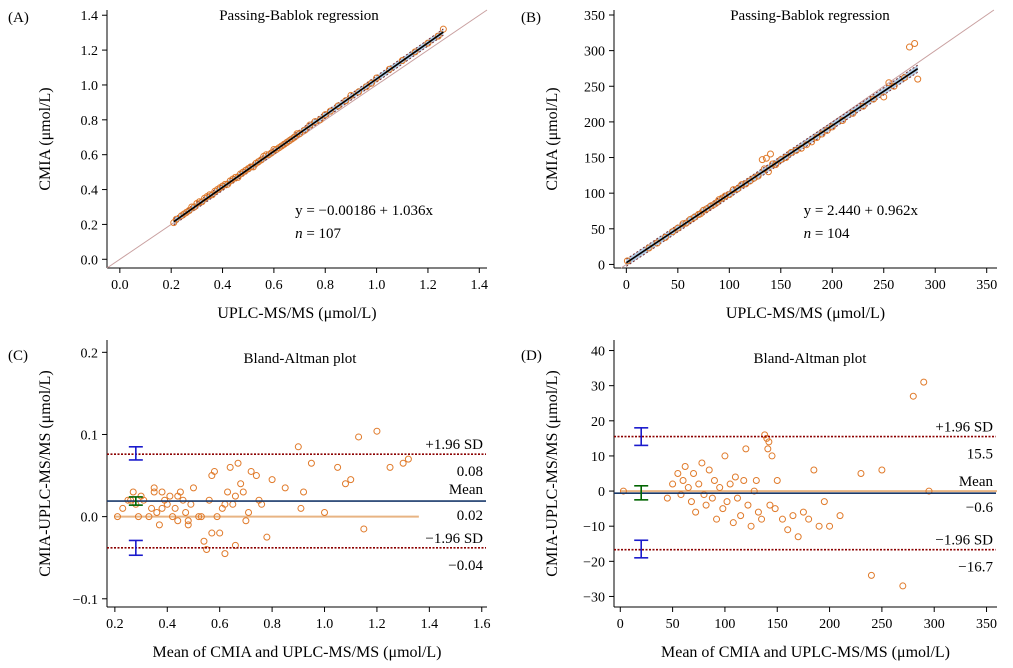 The width and height of the screenshot is (1013, 668). I want to click on y-tick-label: 150, so click(594, 159).